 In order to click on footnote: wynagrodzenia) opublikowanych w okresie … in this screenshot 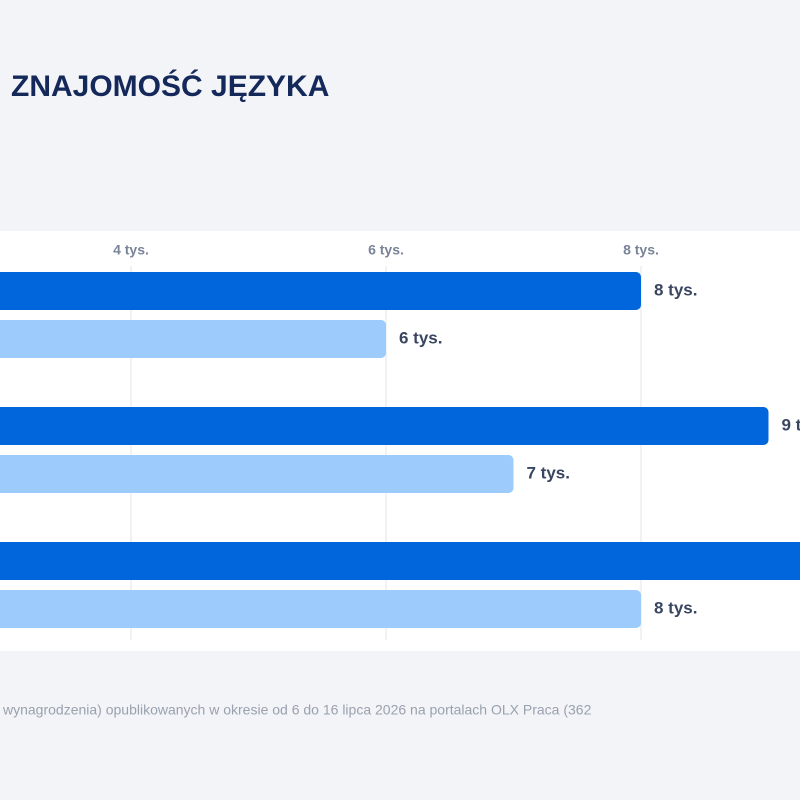, I will do `click(297, 710)`.